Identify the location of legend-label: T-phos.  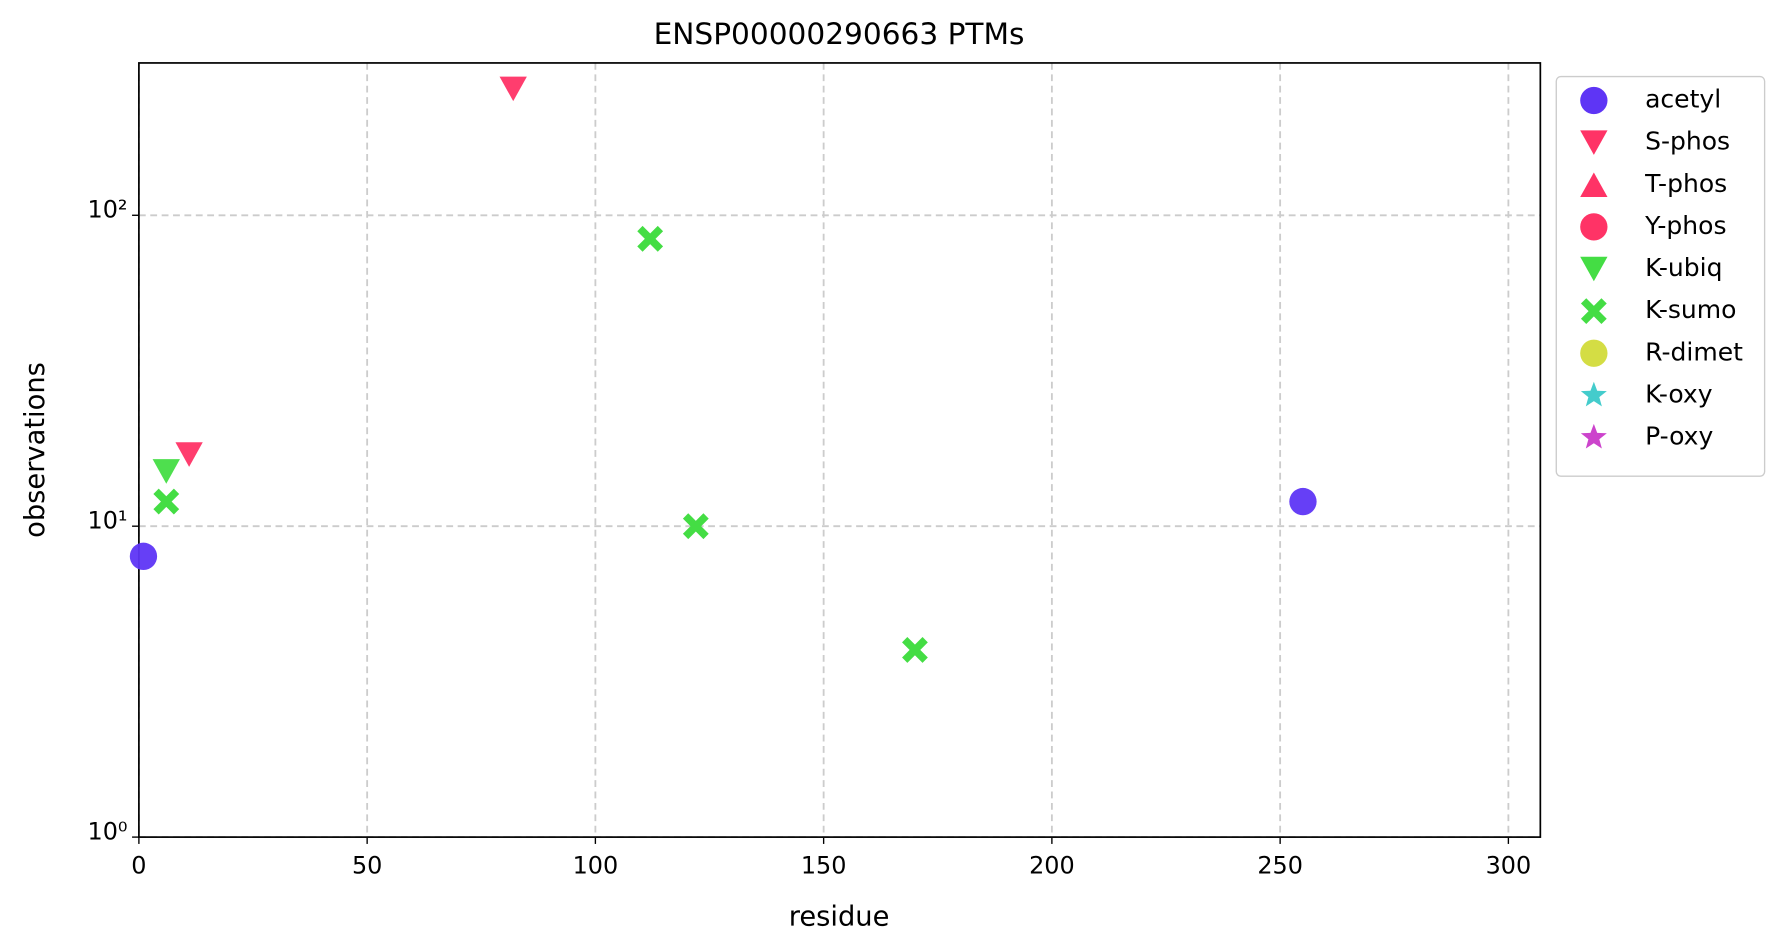
(1685, 183).